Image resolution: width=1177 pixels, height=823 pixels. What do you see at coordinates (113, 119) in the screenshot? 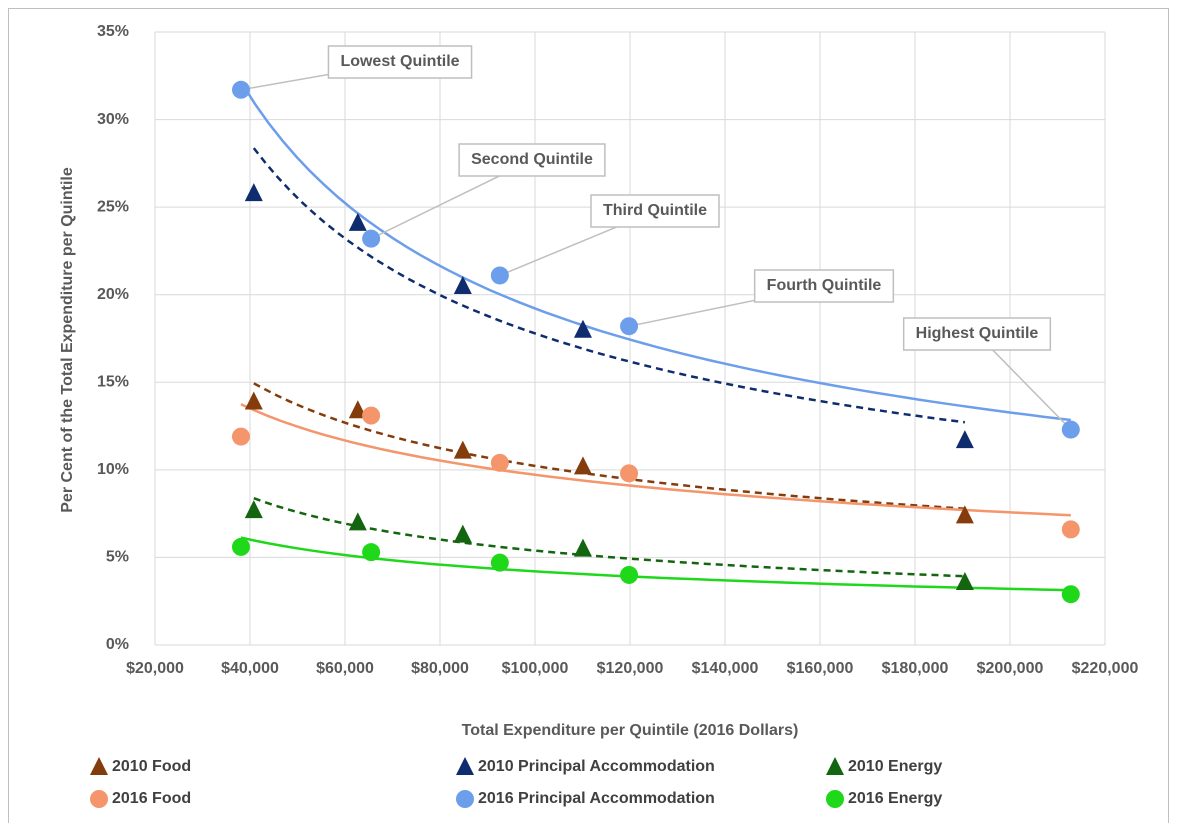
I see `y-tick-label: 30%` at bounding box center [113, 119].